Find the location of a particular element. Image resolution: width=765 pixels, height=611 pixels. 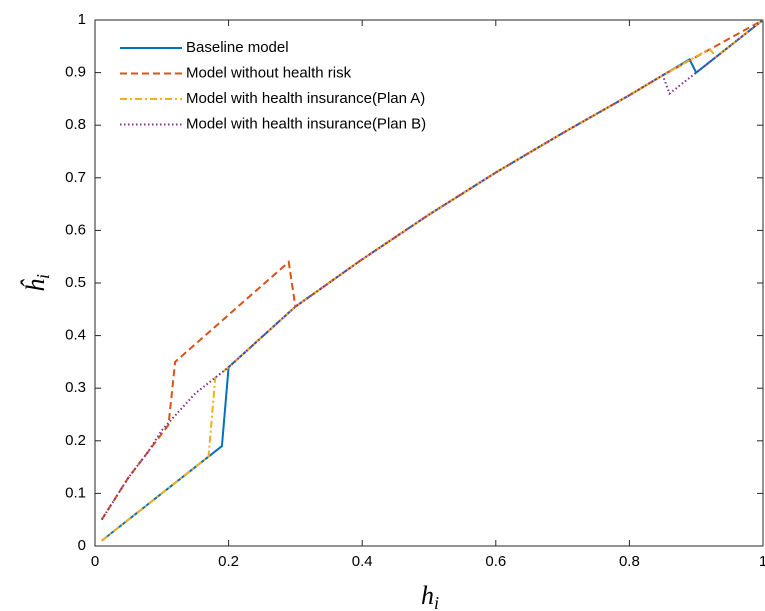

y-tick-label: 0.6 is located at coordinates (75, 229).